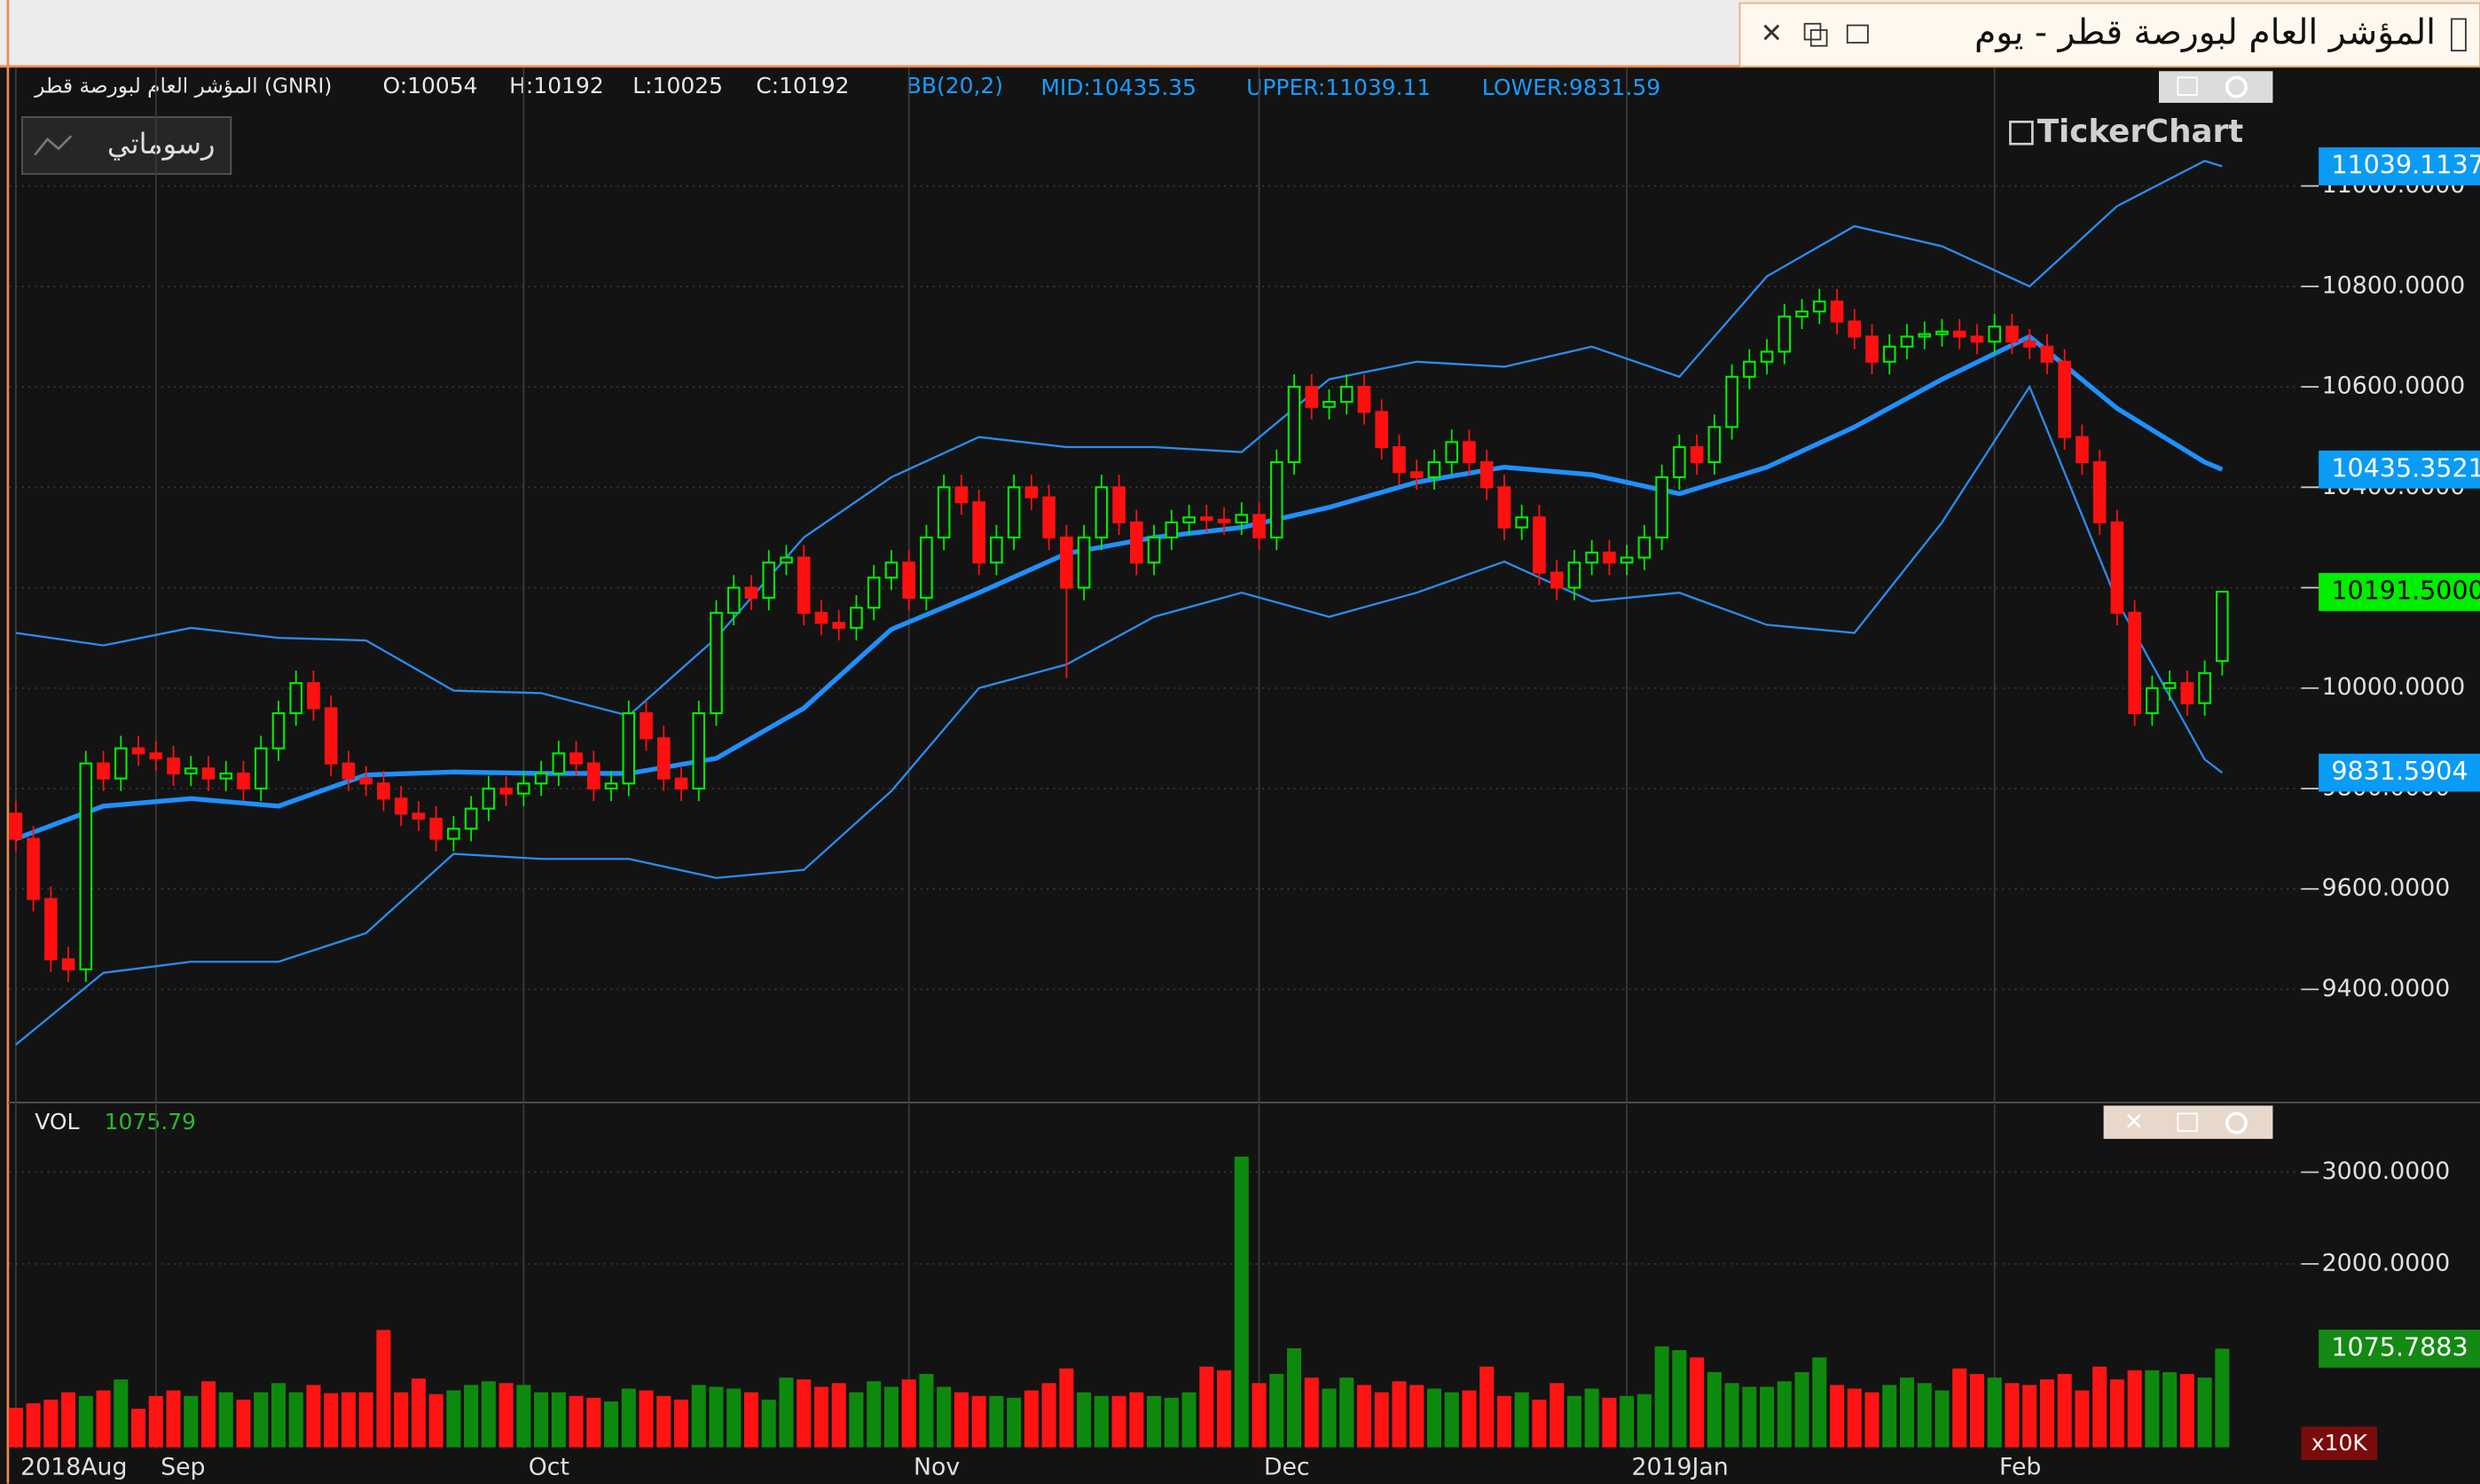 The height and width of the screenshot is (1484, 2480). I want to click on pin-icon, so click(1858, 34).